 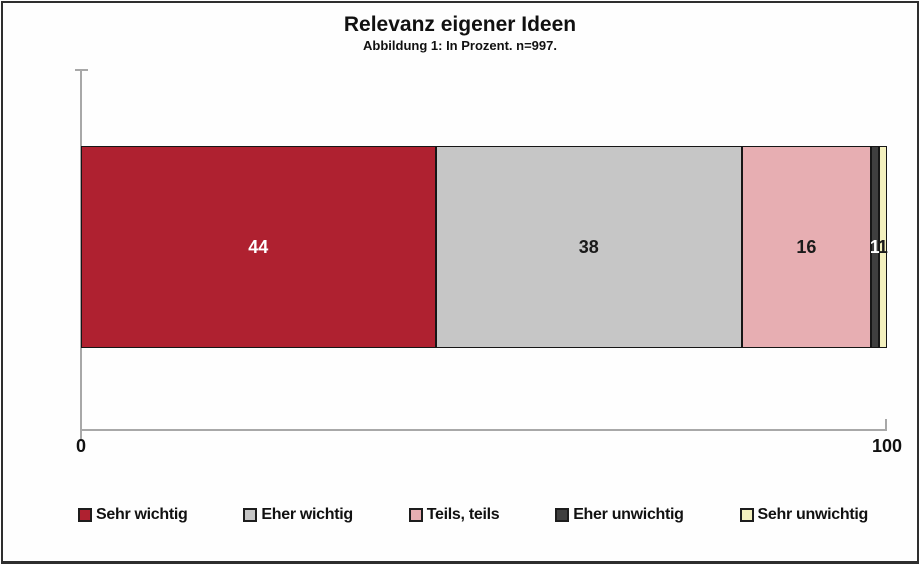 I want to click on bar-segment-sehr-wichtig: 44, so click(x=258, y=247).